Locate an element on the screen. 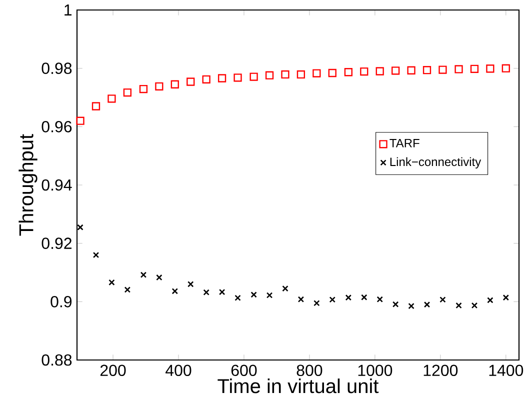 The image size is (528, 412). legend-label: Link−connectivity is located at coordinates (436, 162).